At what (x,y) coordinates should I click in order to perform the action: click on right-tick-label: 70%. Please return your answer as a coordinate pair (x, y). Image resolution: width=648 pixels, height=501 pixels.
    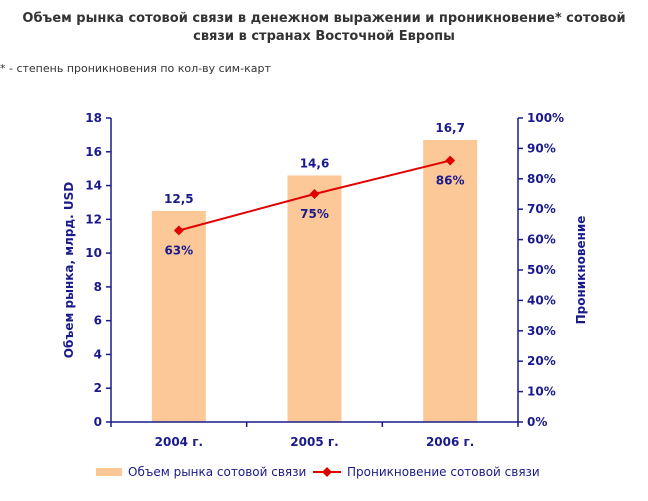
    Looking at the image, I should click on (541, 209).